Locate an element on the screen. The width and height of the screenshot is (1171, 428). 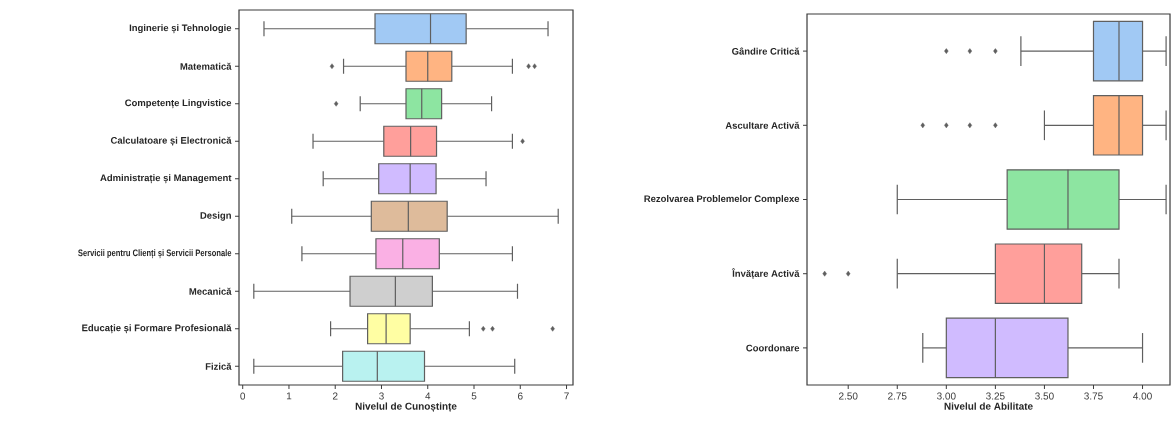
x-tick-label: 2.75 is located at coordinates (897, 396).